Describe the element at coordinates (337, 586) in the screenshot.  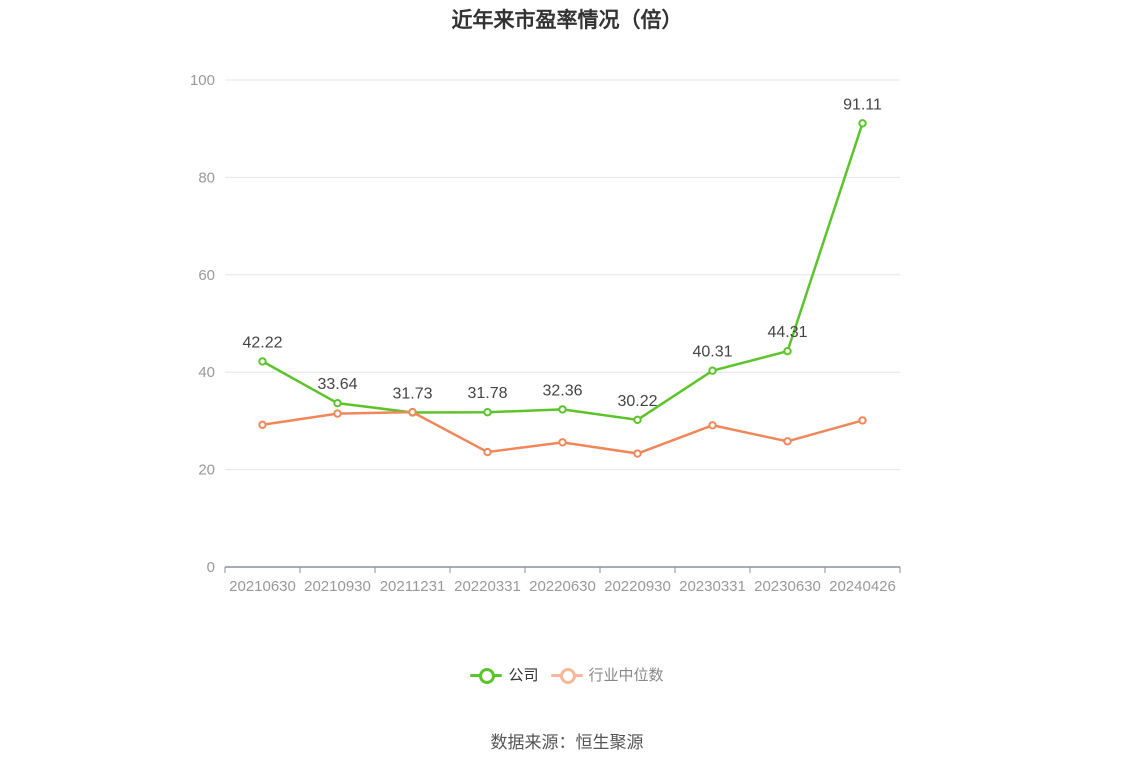
I see `x-tick-label: 20210930` at that location.